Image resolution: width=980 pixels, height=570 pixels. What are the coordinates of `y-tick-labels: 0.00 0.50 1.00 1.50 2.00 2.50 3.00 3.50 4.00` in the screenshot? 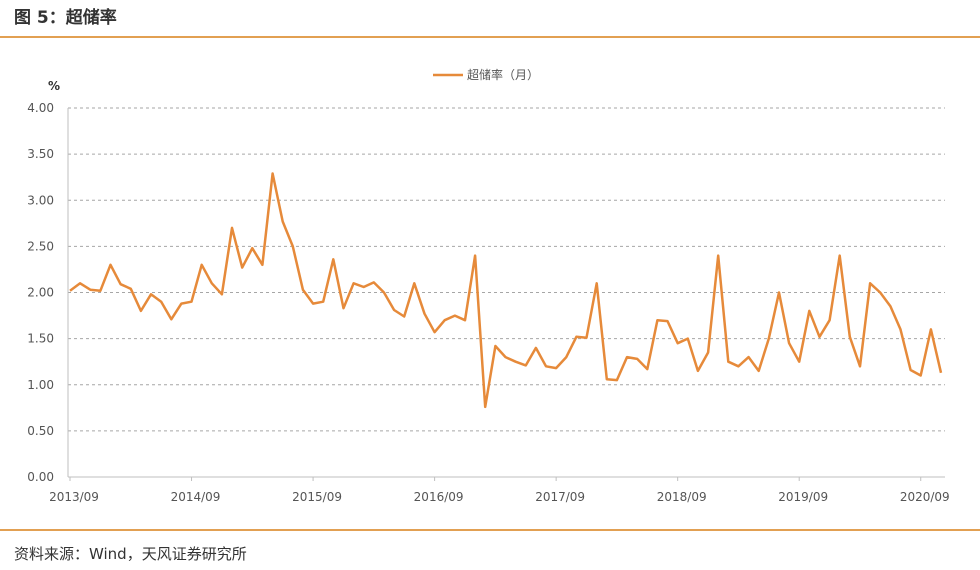 It's located at (40, 292).